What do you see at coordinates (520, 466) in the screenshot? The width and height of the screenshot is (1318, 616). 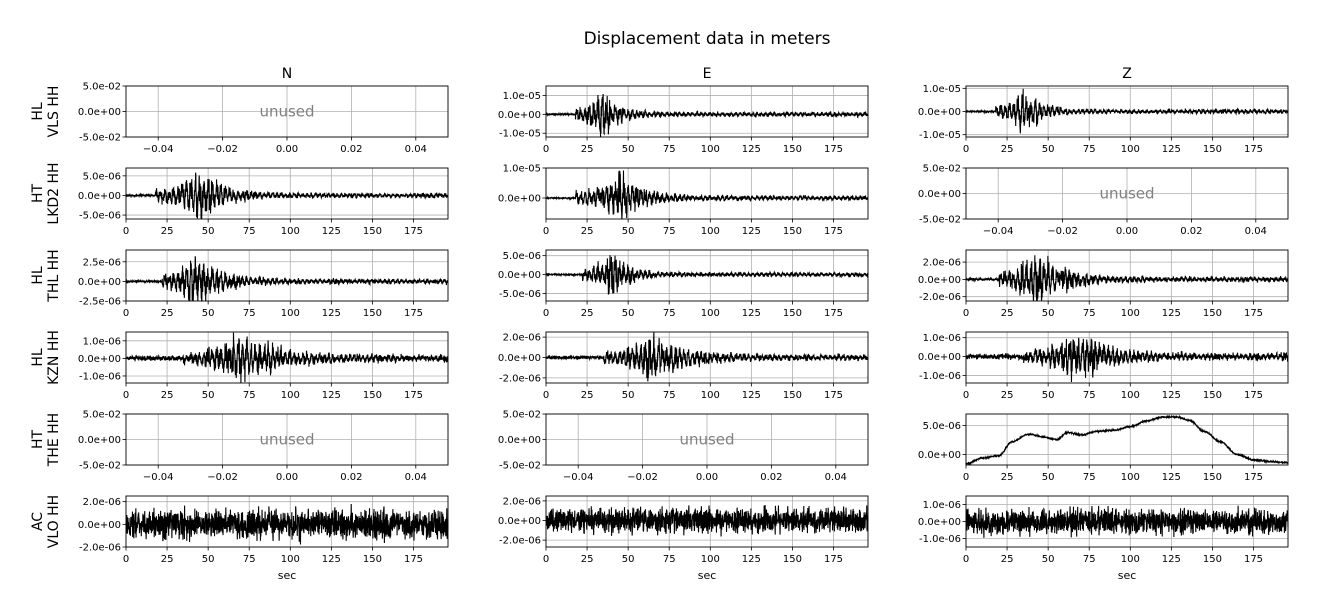 I see `y-tick-label: -5.0e-02` at bounding box center [520, 466].